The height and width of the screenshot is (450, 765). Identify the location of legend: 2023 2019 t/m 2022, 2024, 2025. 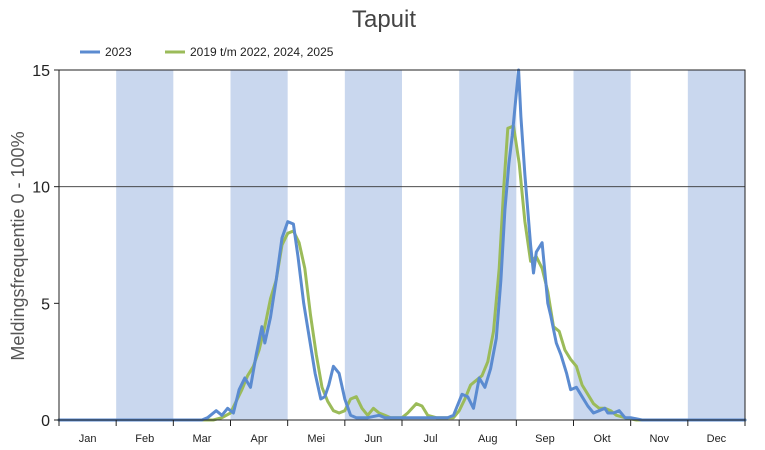
(207, 52).